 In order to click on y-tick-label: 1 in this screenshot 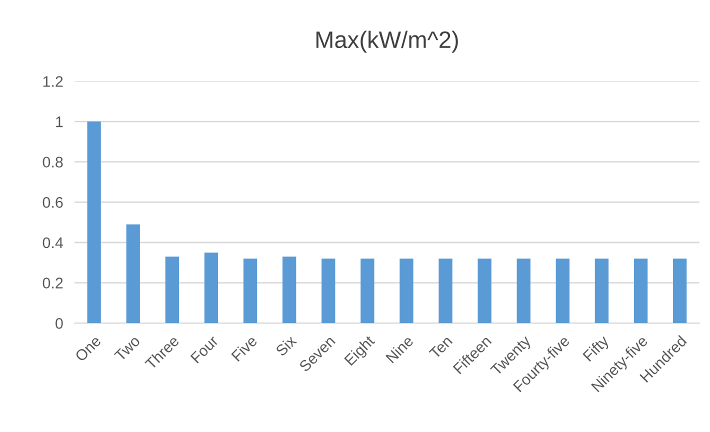, I will do `click(59, 122)`.